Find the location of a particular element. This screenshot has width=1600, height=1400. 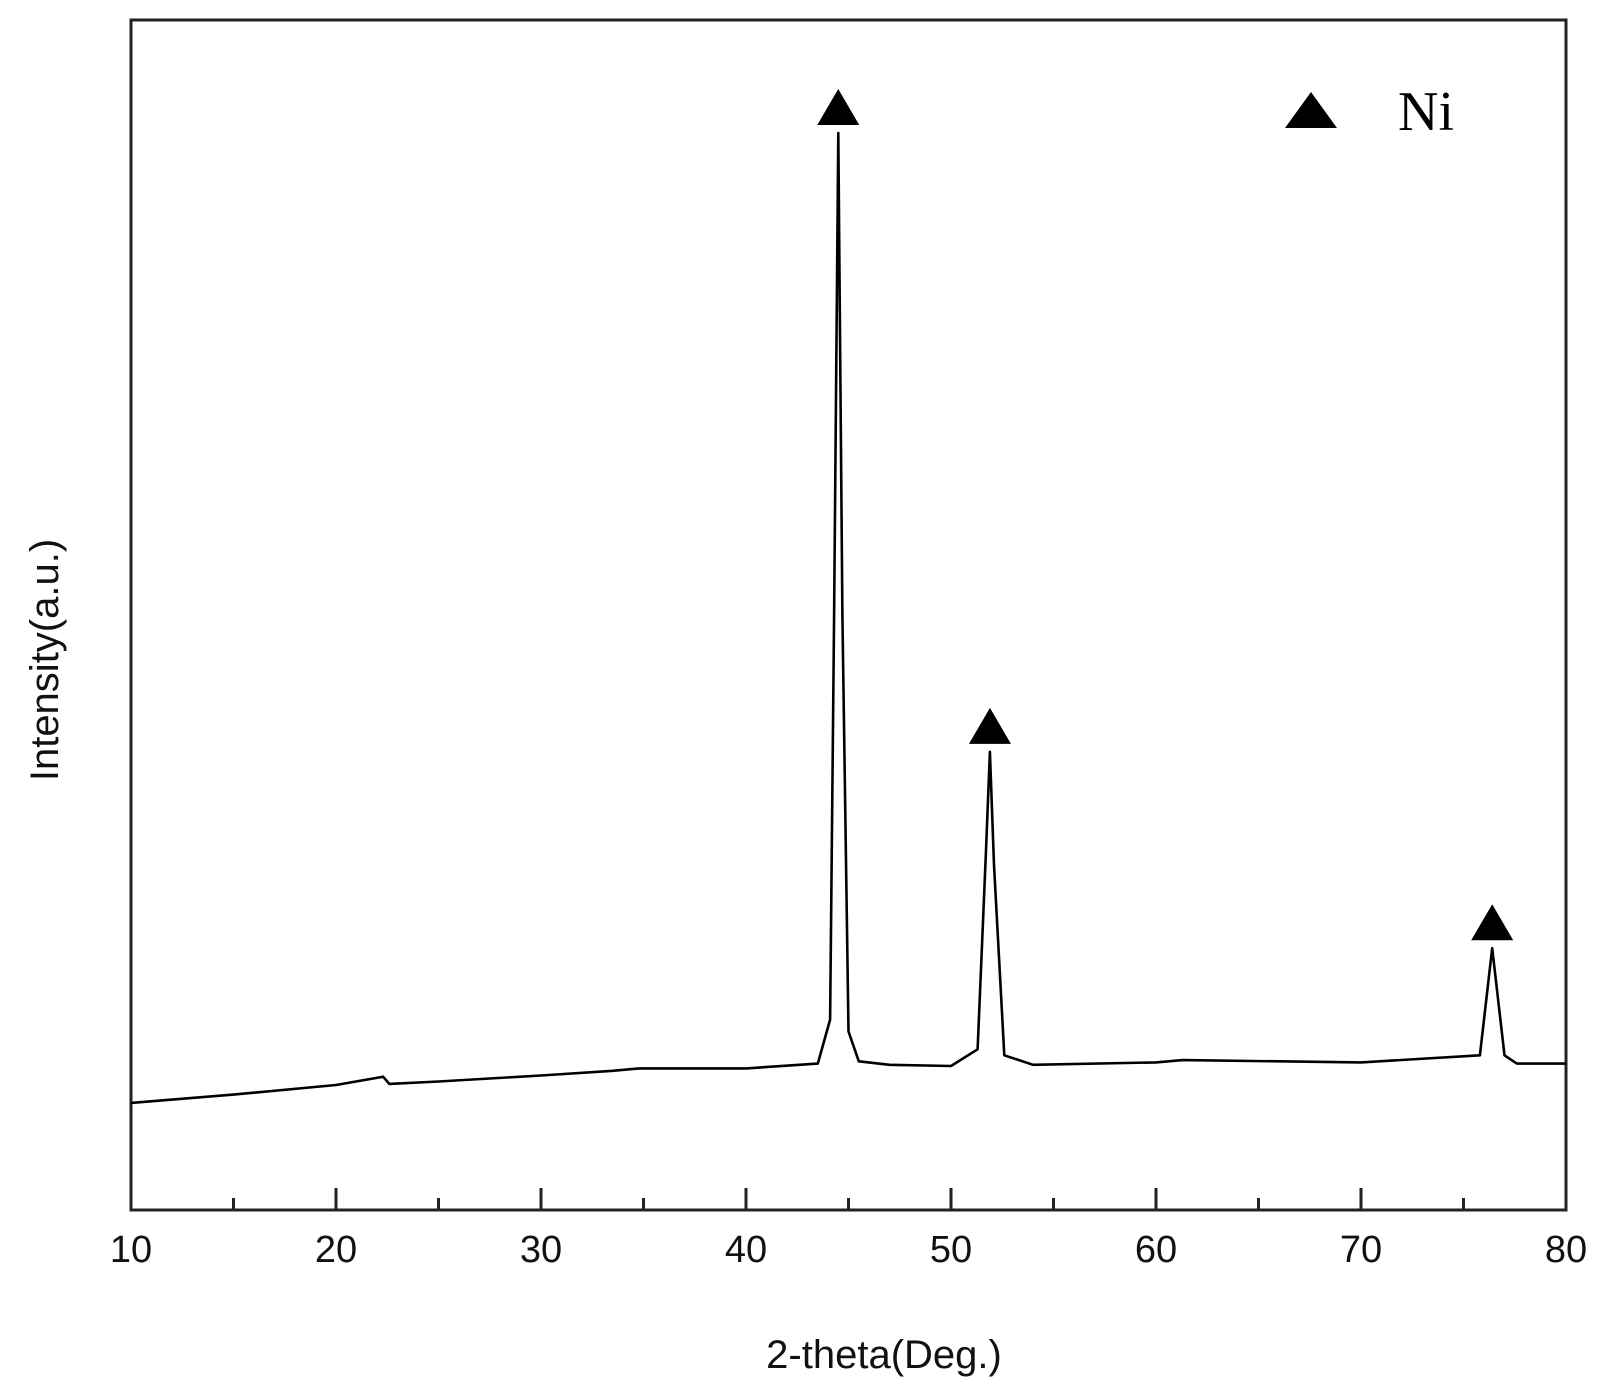

x-tick-label: 60 is located at coordinates (1156, 1250).